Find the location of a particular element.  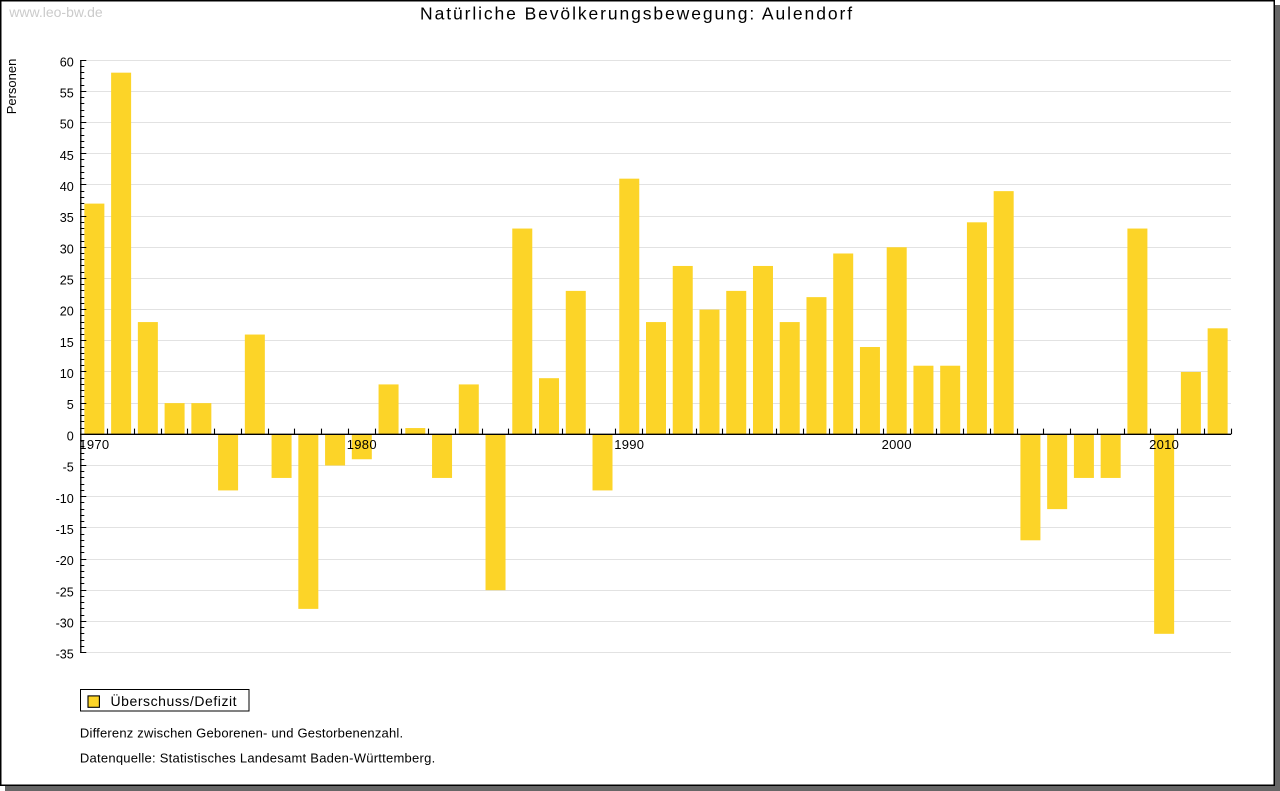

svg-text: -20 is located at coordinates (65, 561).